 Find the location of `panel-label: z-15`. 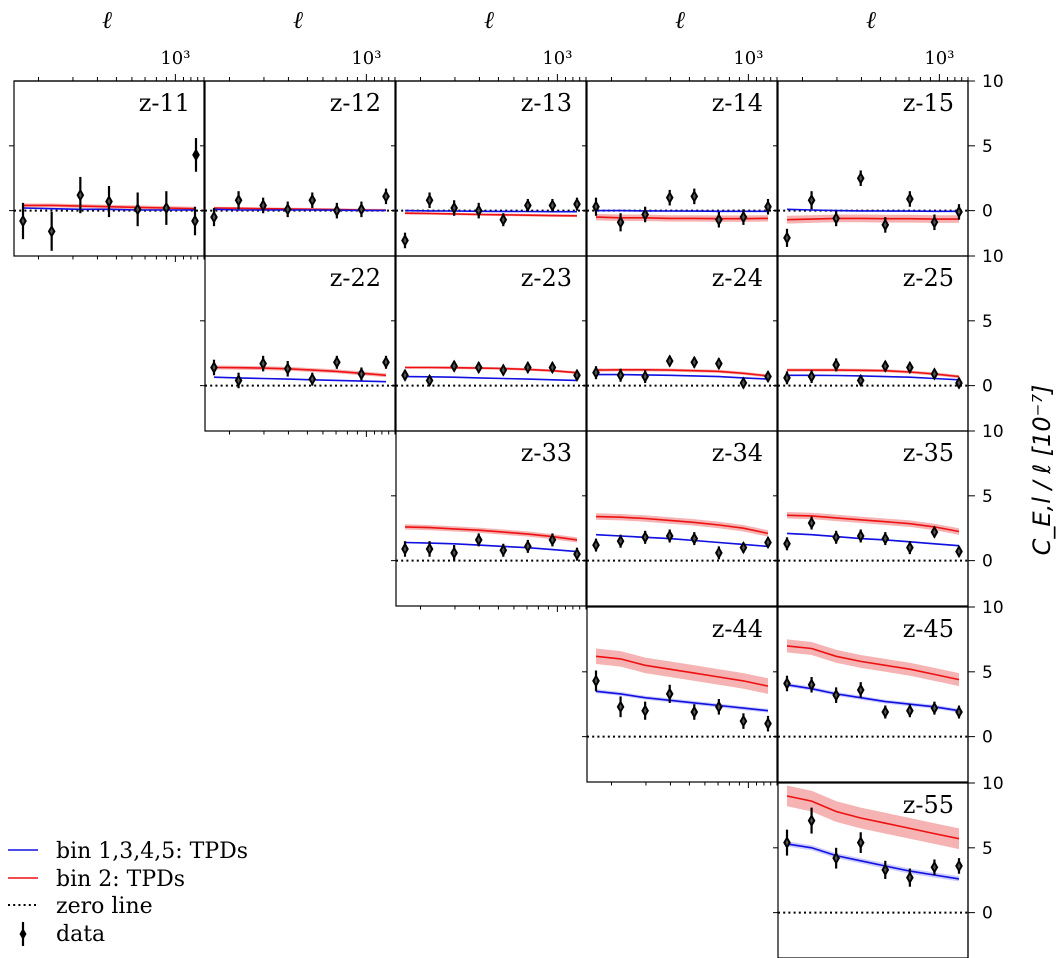

panel-label: z-15 is located at coordinates (928, 103).